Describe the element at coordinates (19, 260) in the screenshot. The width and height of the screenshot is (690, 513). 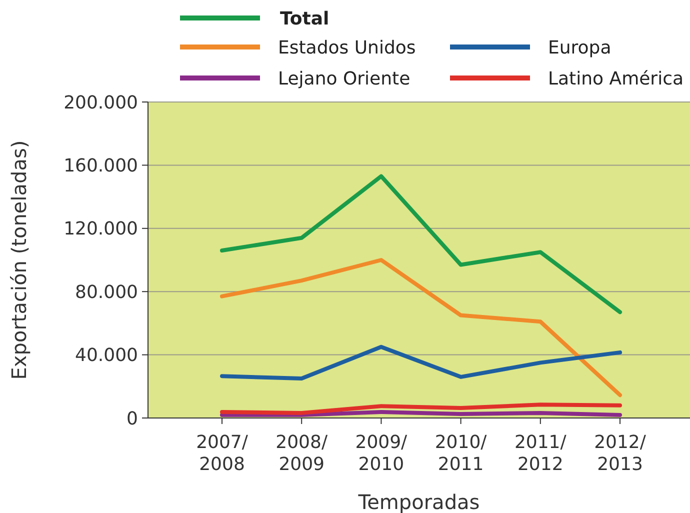
I see `y-axis-title: Exportación (toneladas)` at that location.